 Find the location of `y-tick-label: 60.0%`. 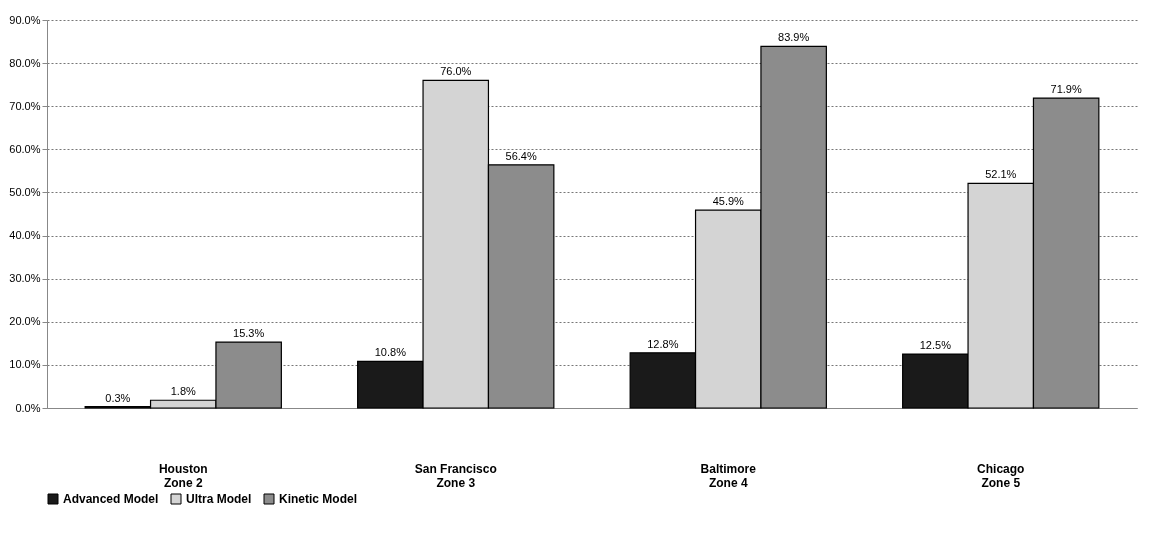

y-tick-label: 60.0% is located at coordinates (25, 148).